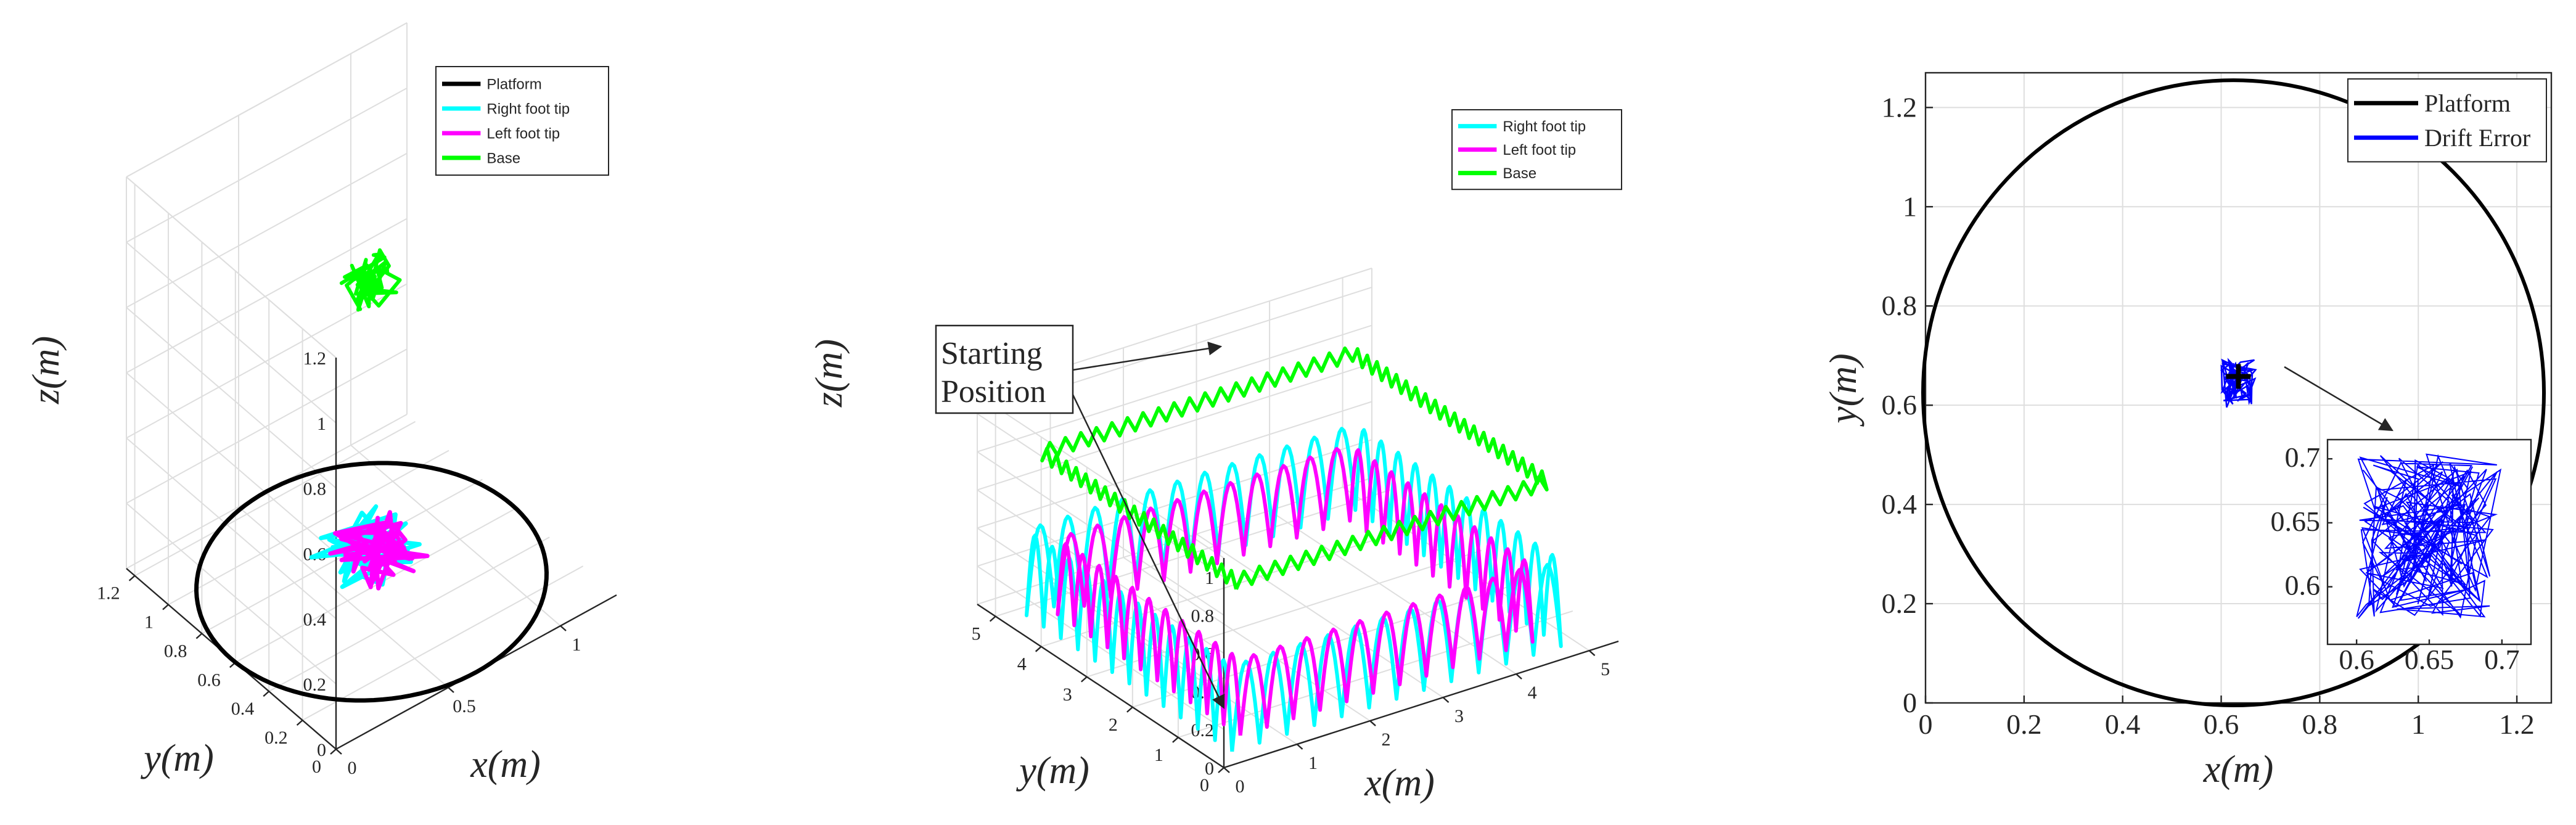 This screenshot has width=2576, height=825. I want to click on z-axis-label: z(m), so click(829, 373).